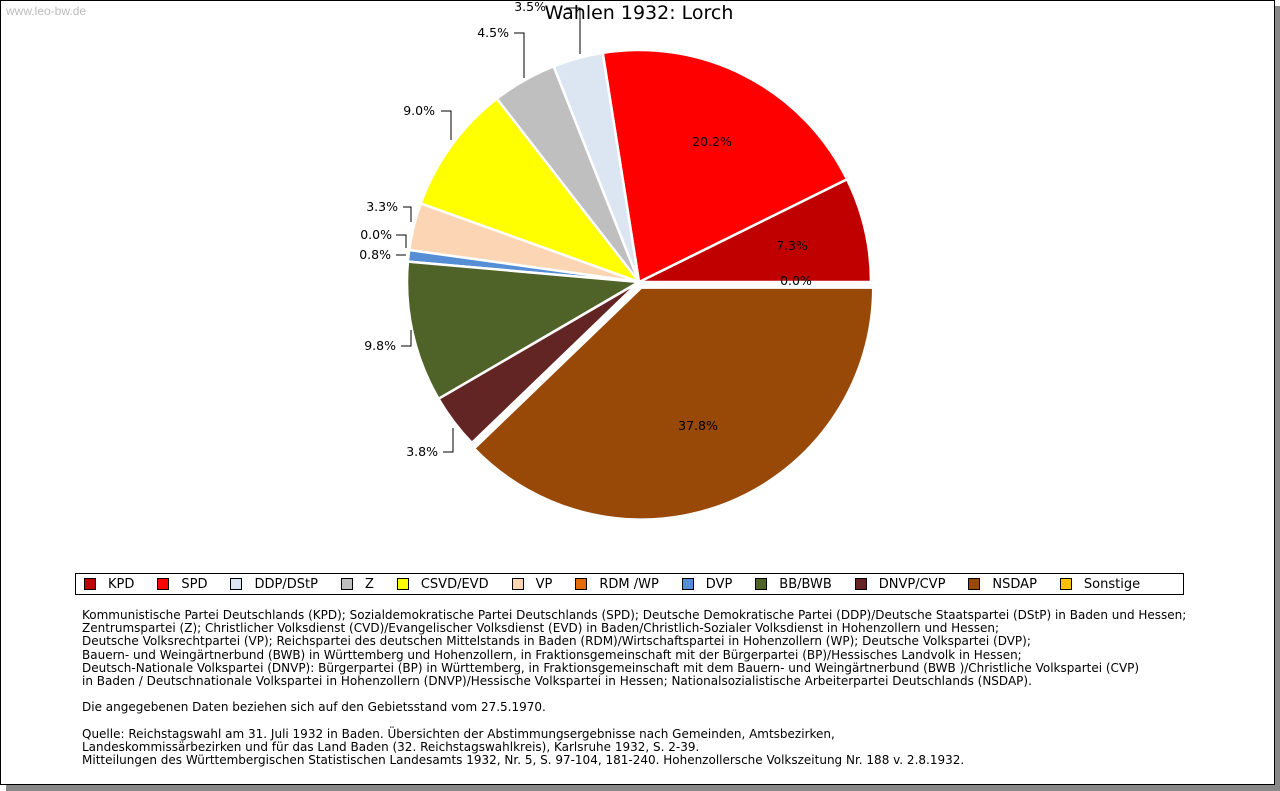 This screenshot has width=1280, height=791. Describe the element at coordinates (194, 584) in the screenshot. I see `legend-label: SPD` at that location.